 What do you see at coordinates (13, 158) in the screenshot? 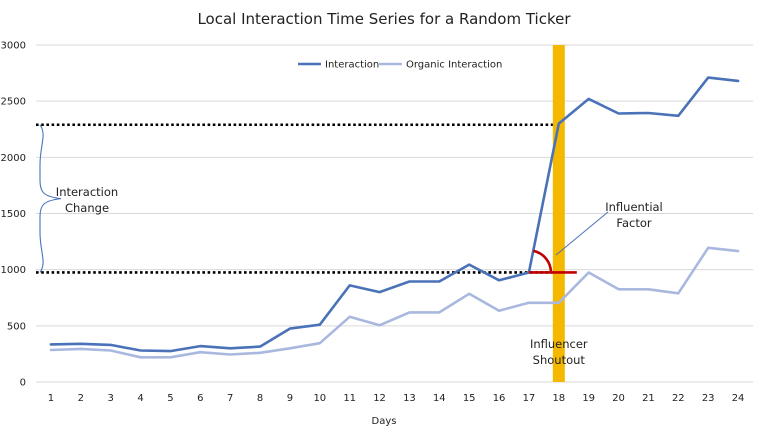
I see `y-tick-label-2000: 2000` at bounding box center [13, 158].